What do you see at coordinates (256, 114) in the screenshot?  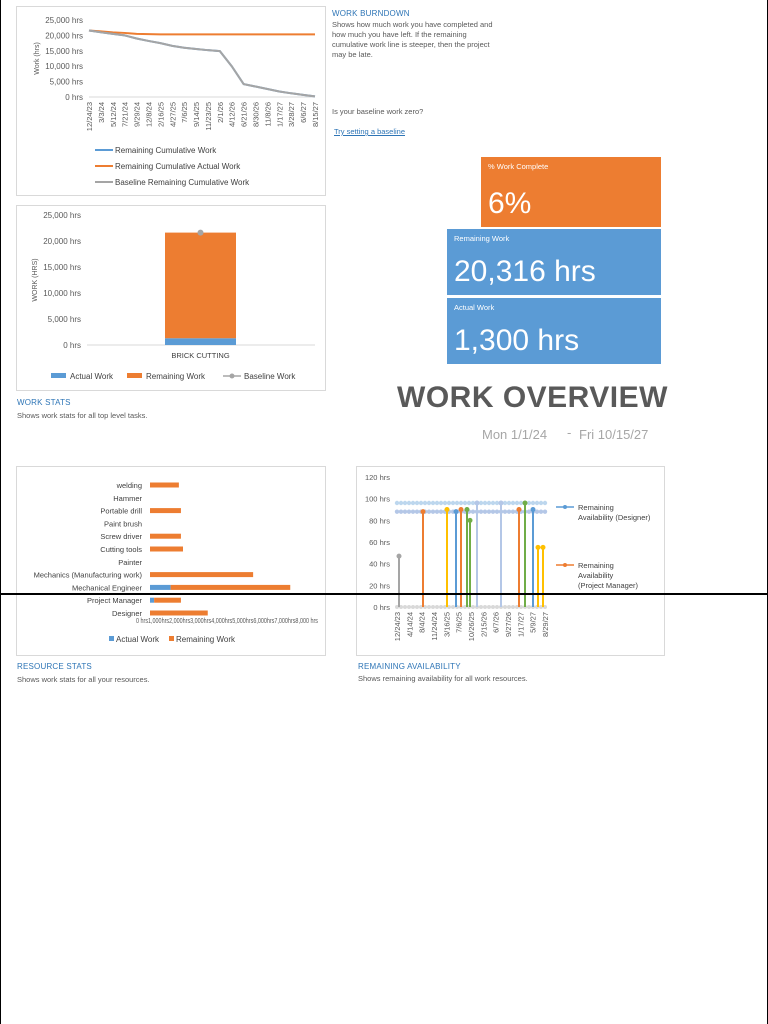 I see `x-tick-label: 8/30/26` at bounding box center [256, 114].